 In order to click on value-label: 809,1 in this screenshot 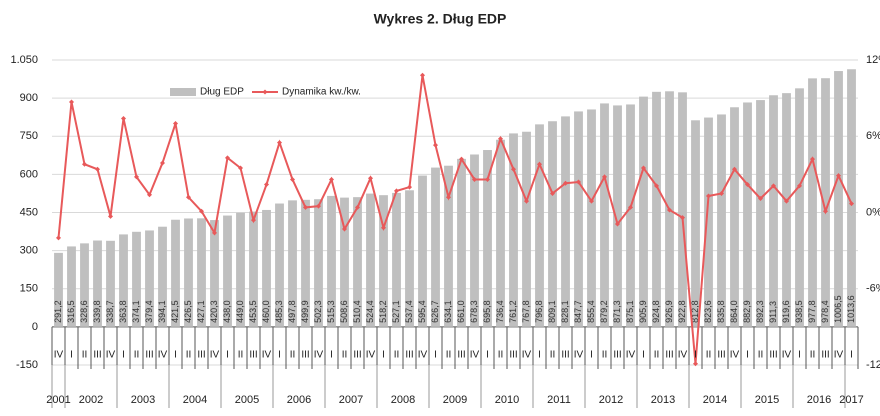, I will do `click(552, 311)`.